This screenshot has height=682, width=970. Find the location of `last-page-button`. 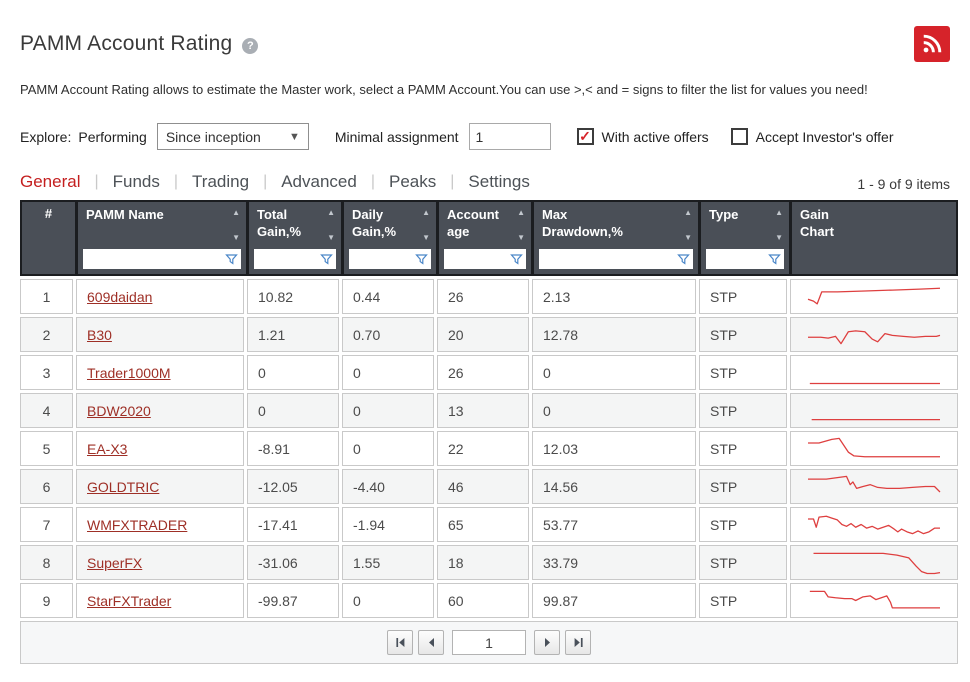

last-page-button is located at coordinates (578, 642).